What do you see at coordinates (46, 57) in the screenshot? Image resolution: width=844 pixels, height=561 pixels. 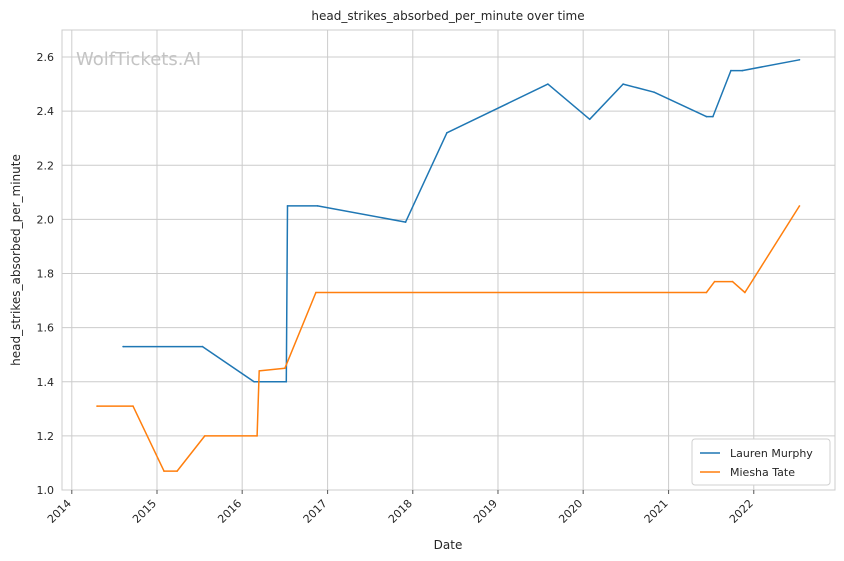 I see `y-tick-label: 2.6` at bounding box center [46, 57].